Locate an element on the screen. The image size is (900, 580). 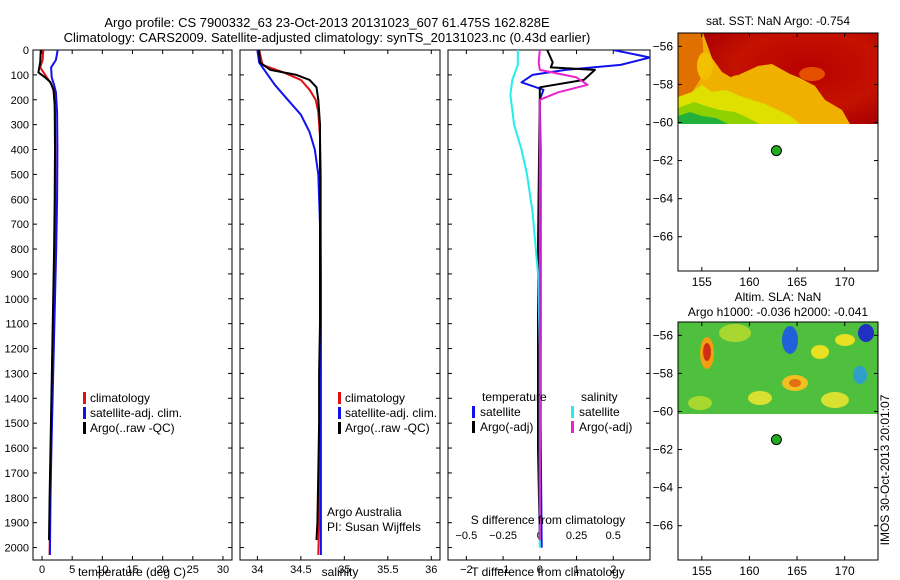
temperature-series is located at coordinates (48, 303).